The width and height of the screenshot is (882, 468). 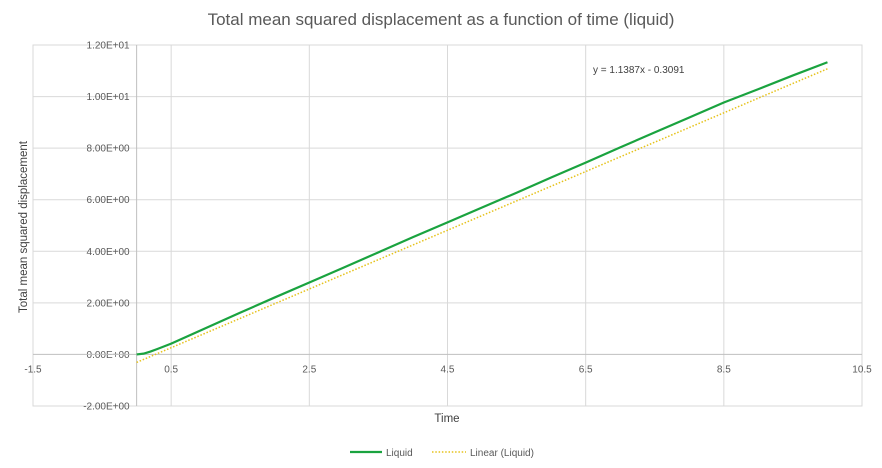 What do you see at coordinates (109, 149) in the screenshot?
I see `y-tick-label: 8.00E+00` at bounding box center [109, 149].